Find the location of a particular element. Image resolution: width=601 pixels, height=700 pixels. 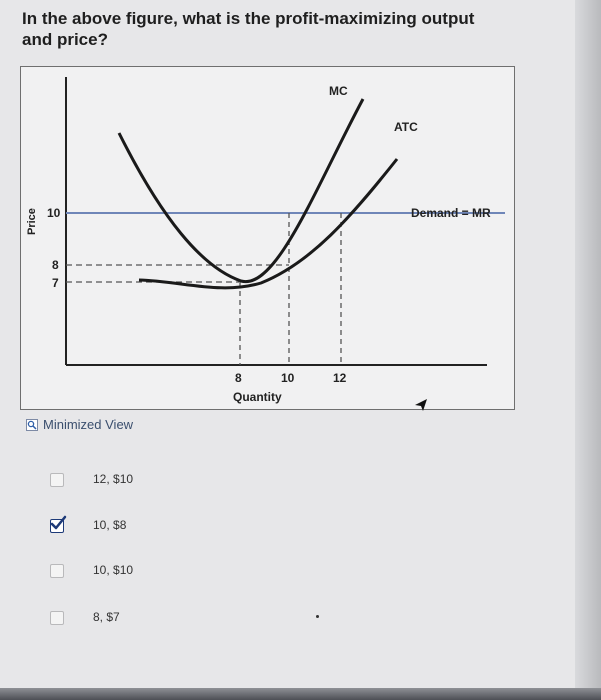

bottom-bar is located at coordinates (300, 694).